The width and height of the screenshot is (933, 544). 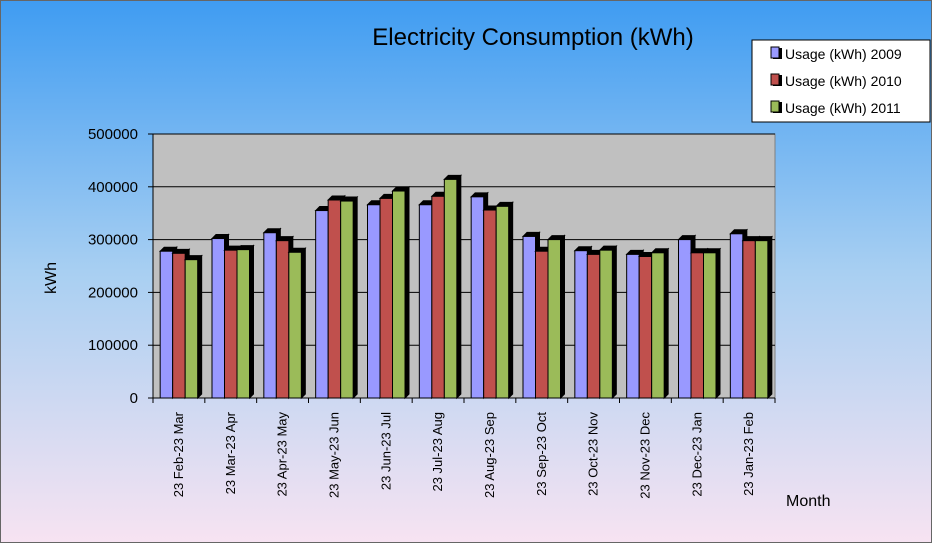 I want to click on chart-title: Electricity Consumption (kWh), so click(x=532, y=37).